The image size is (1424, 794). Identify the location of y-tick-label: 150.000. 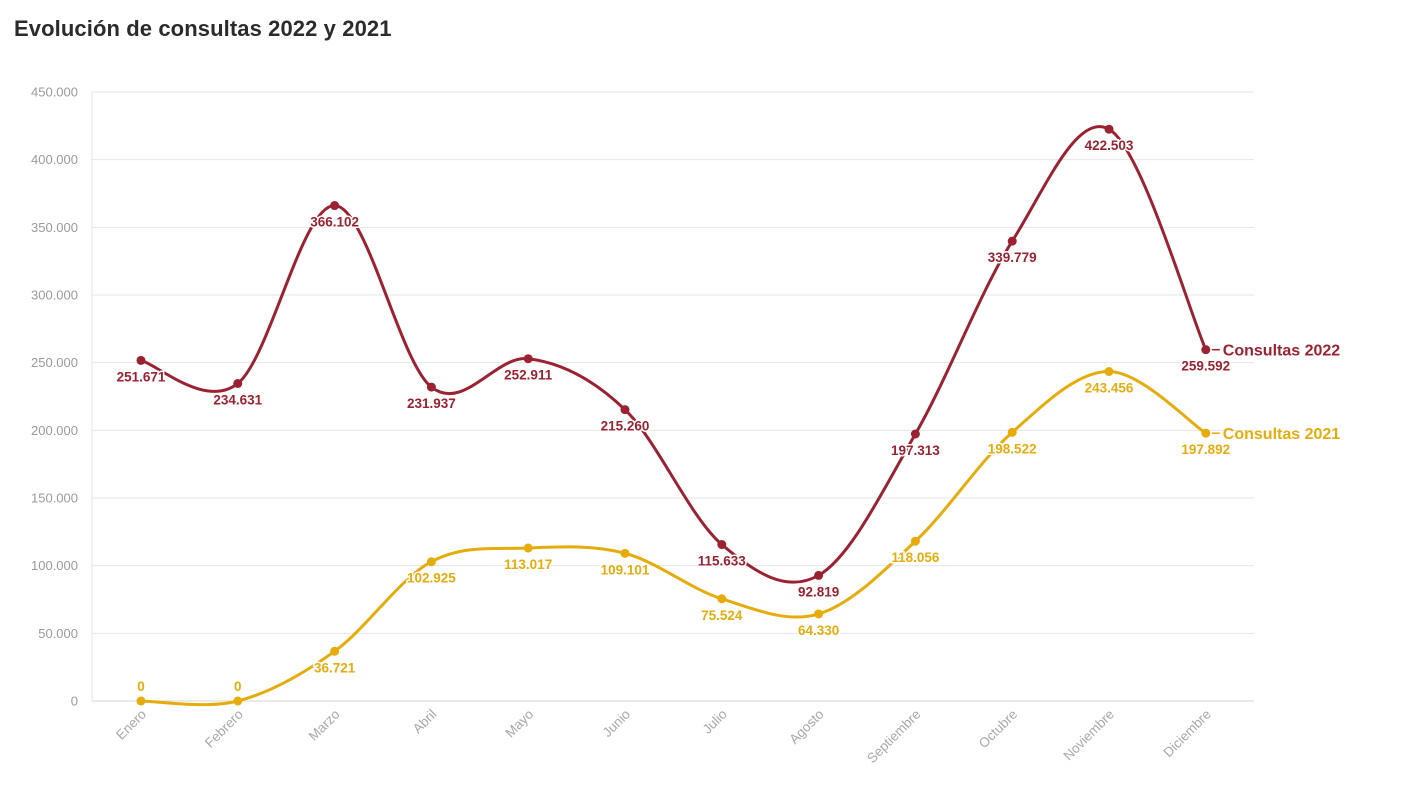
(54, 498).